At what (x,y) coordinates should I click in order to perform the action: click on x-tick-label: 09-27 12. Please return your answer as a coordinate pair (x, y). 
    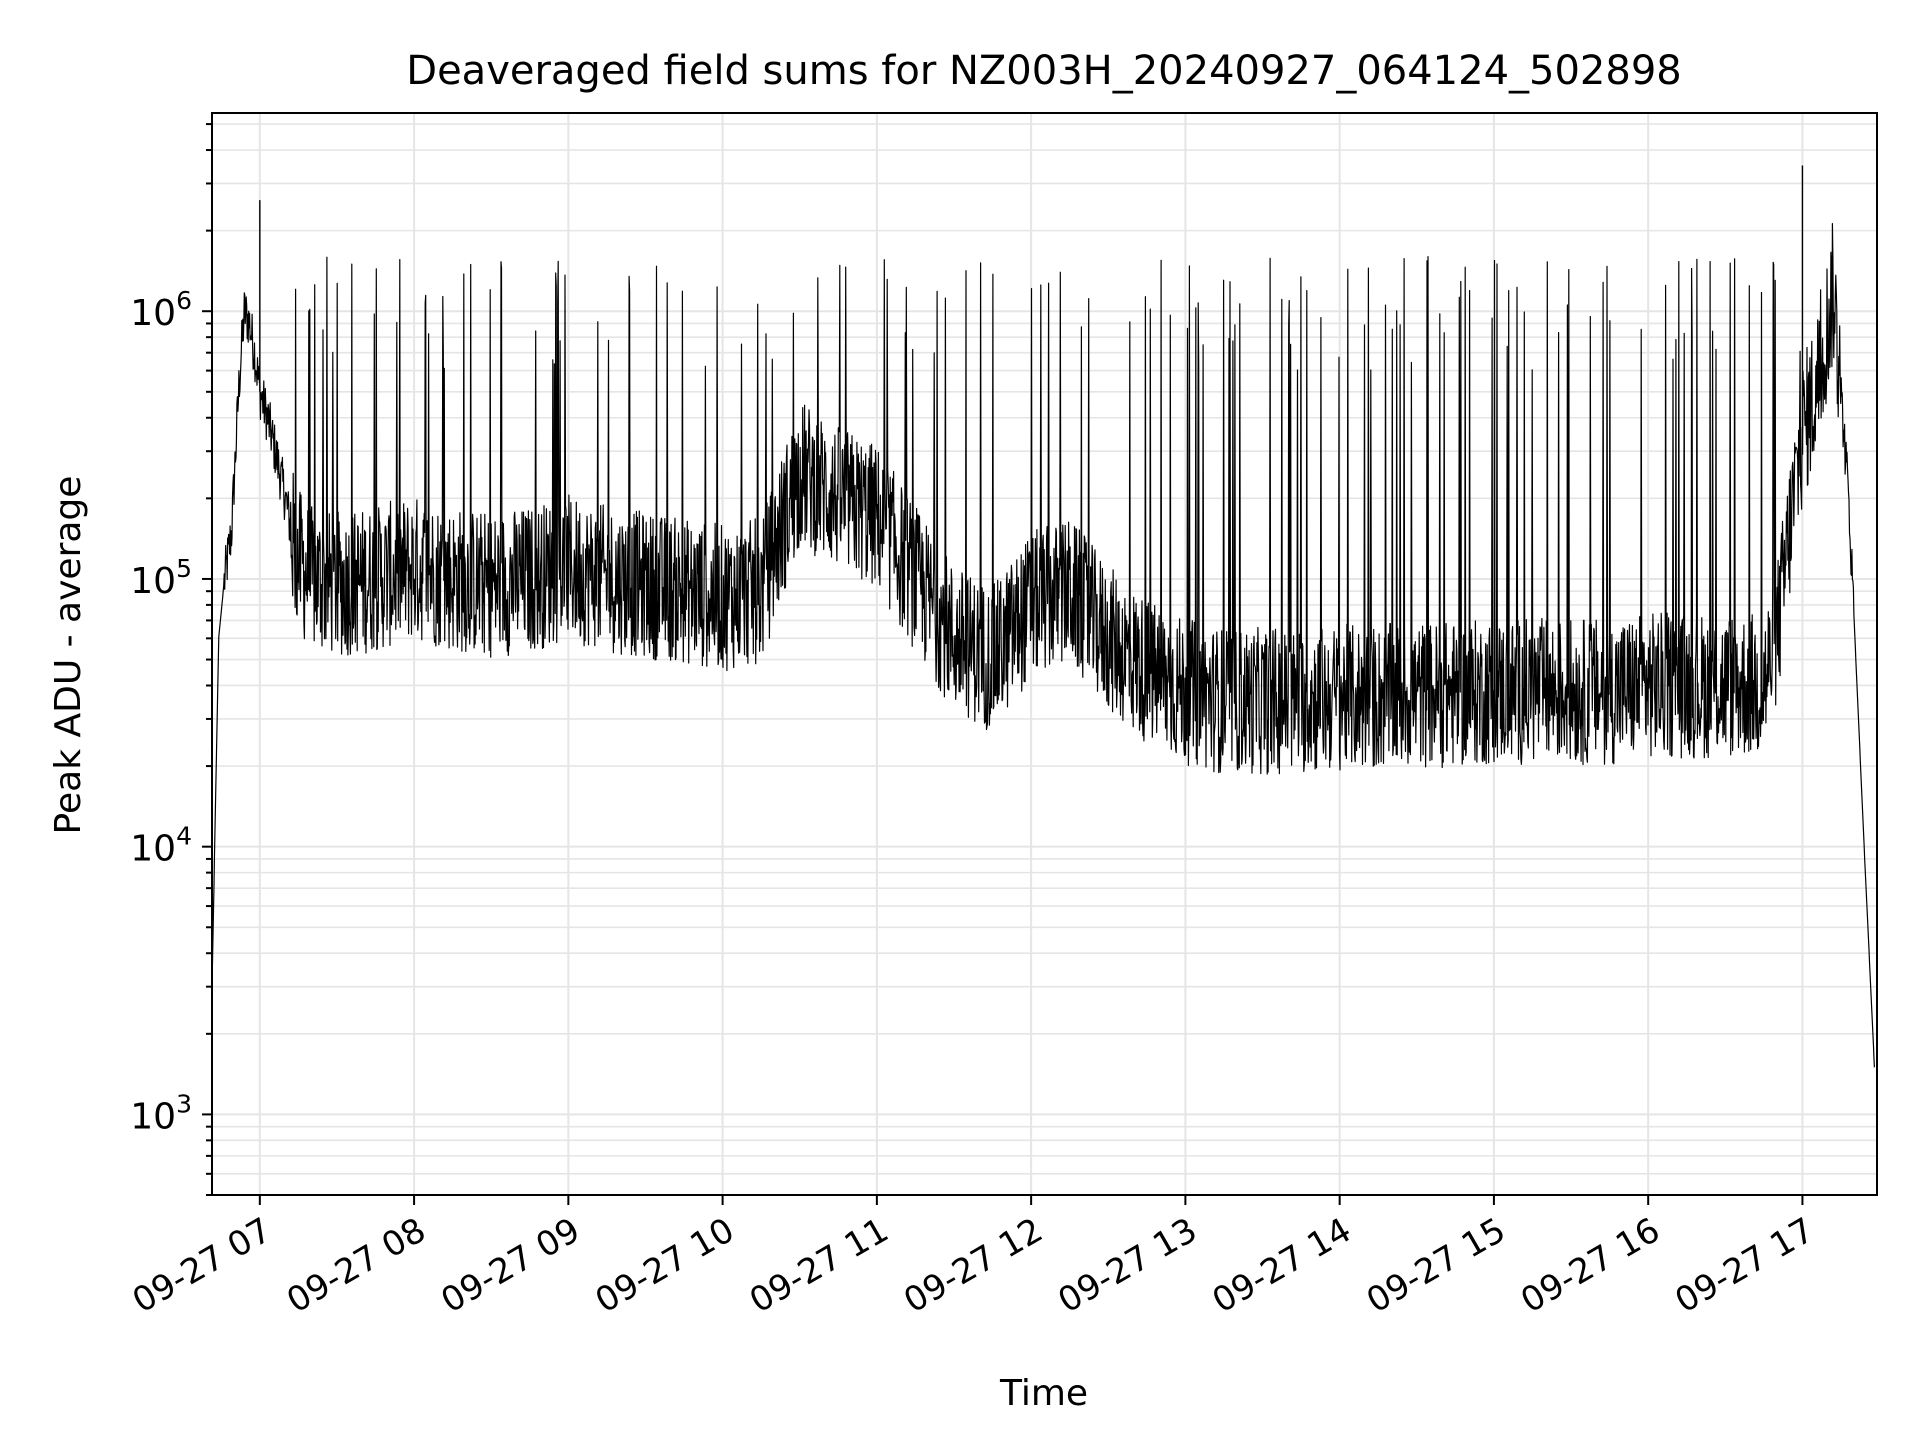
    Looking at the image, I should click on (973, 1265).